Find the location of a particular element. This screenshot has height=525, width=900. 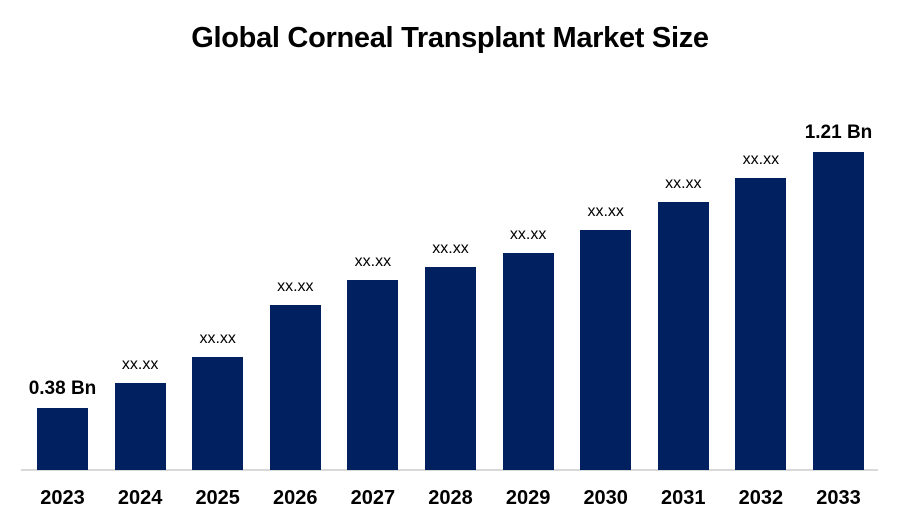

x-axis-label-2028: 2028 is located at coordinates (450, 498).